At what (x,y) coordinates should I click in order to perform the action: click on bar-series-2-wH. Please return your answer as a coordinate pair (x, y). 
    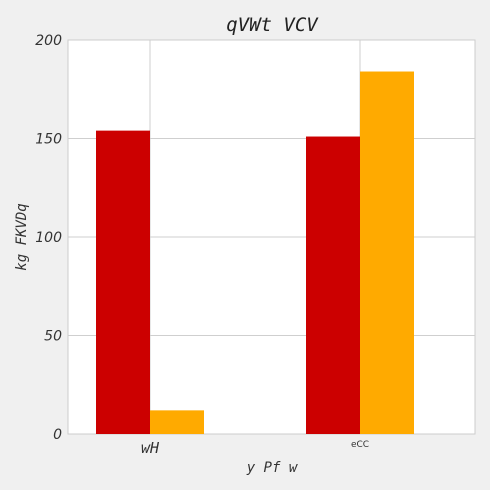
    Looking at the image, I should click on (177, 422).